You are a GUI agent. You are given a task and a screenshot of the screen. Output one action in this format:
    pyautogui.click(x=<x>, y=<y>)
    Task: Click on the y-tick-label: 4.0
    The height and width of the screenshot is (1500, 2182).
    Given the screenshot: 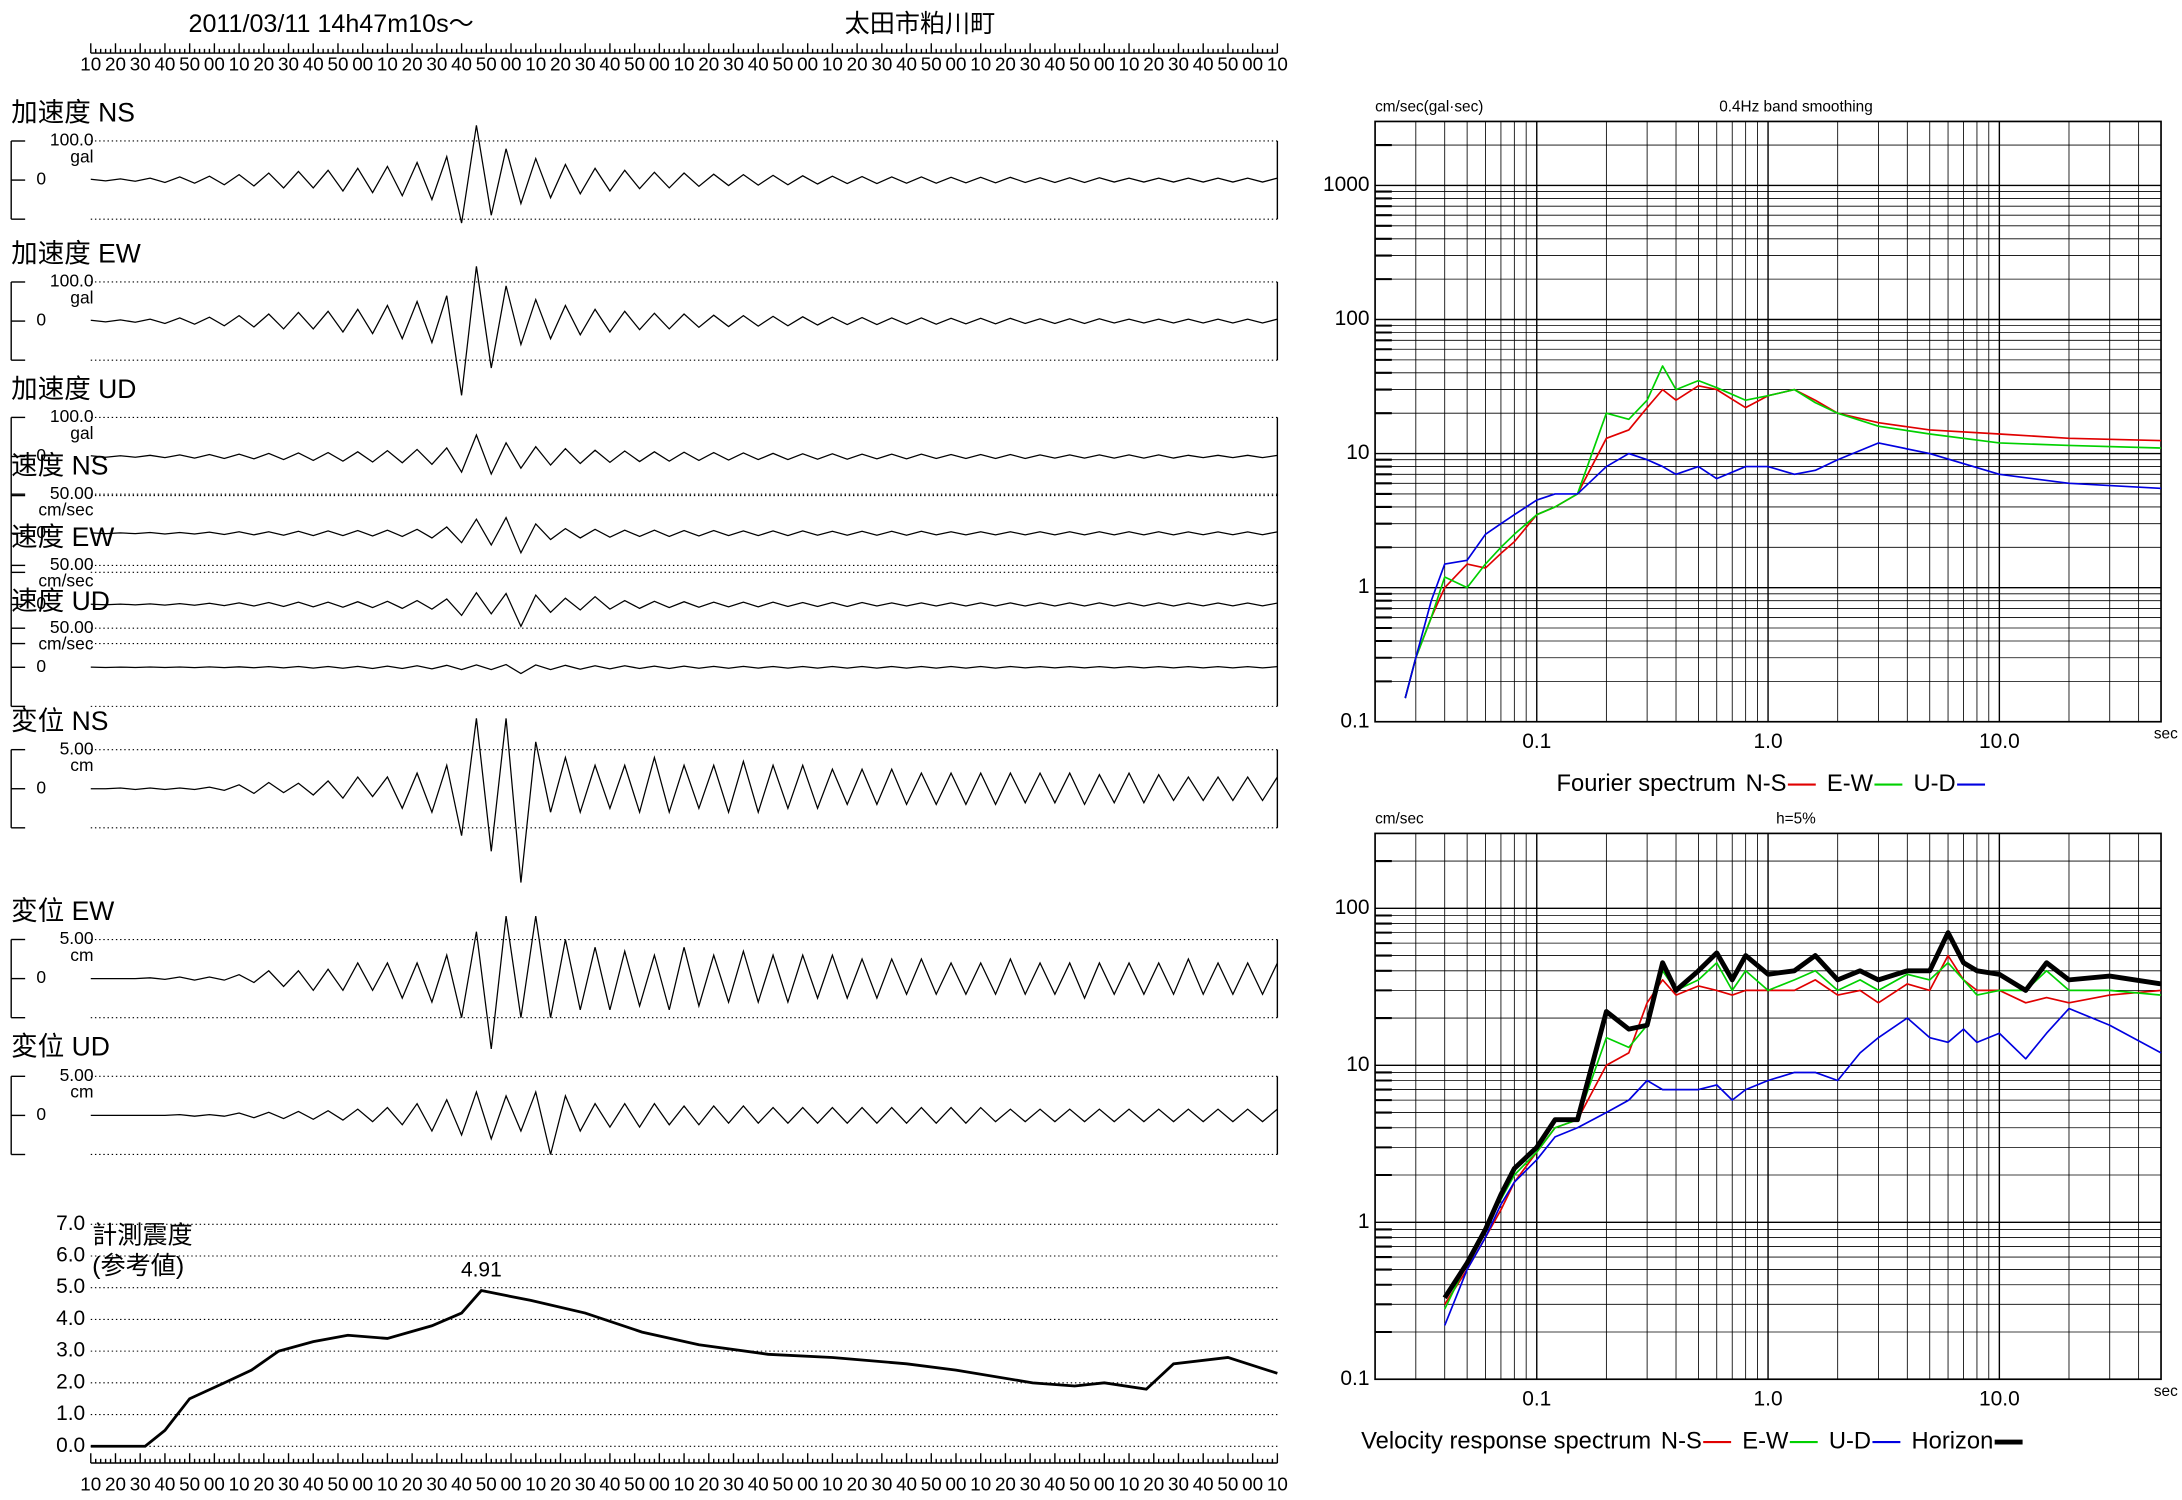 What is the action you would take?
    pyautogui.click(x=70, y=1318)
    